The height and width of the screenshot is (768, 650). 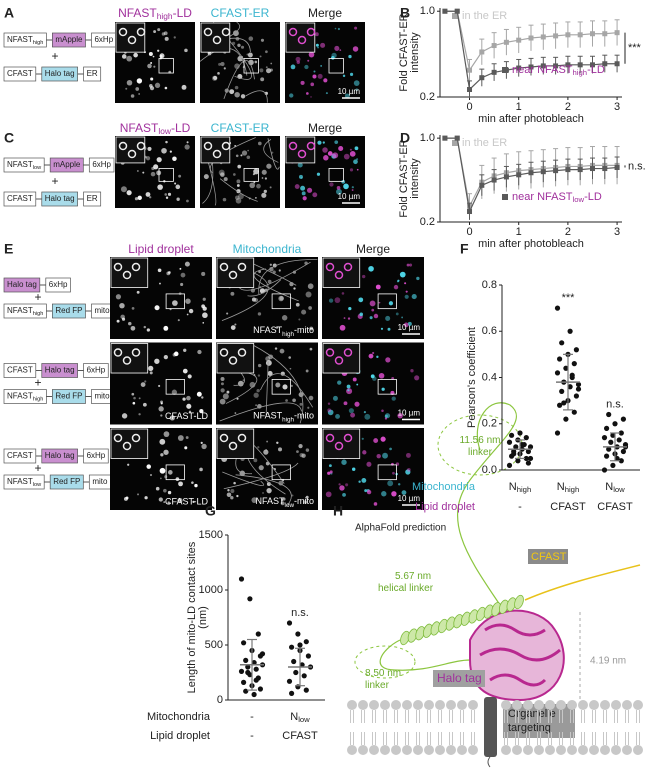 What do you see at coordinates (617, 107) in the screenshot?
I see `x-tick-label: 3` at bounding box center [617, 107].